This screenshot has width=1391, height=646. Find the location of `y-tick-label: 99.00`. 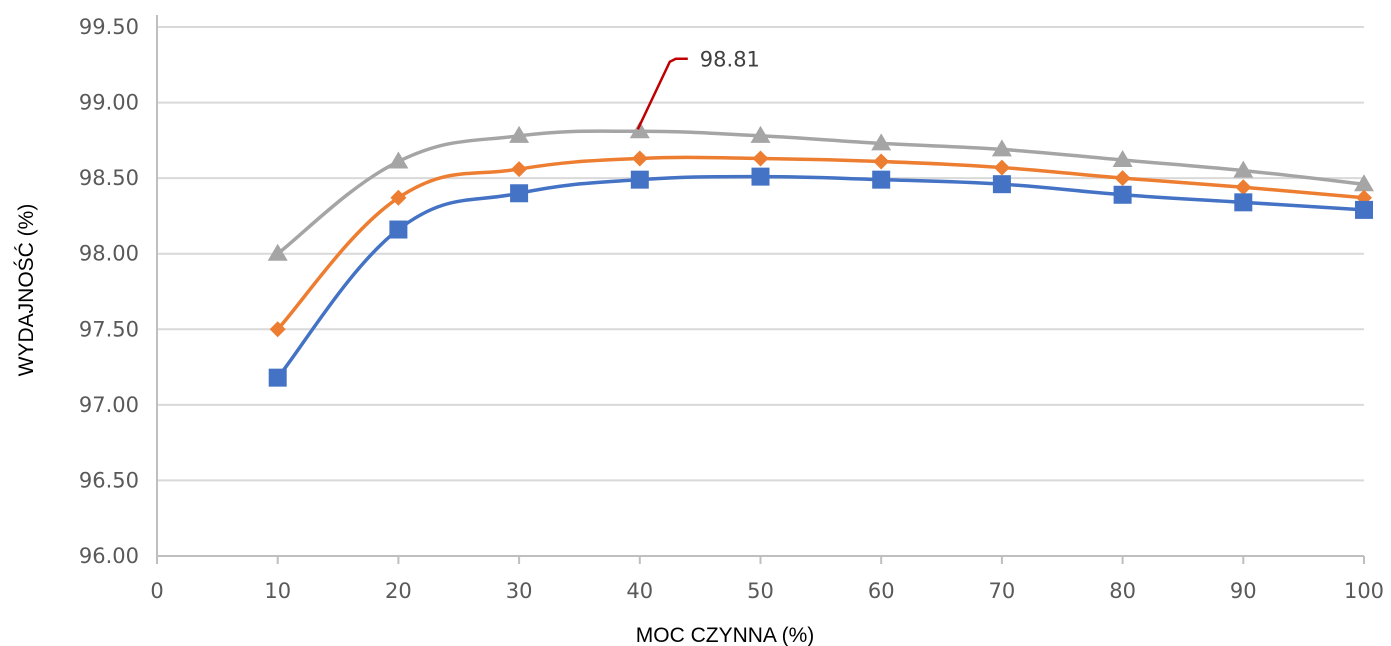

y-tick-label: 99.00 is located at coordinates (109, 103).